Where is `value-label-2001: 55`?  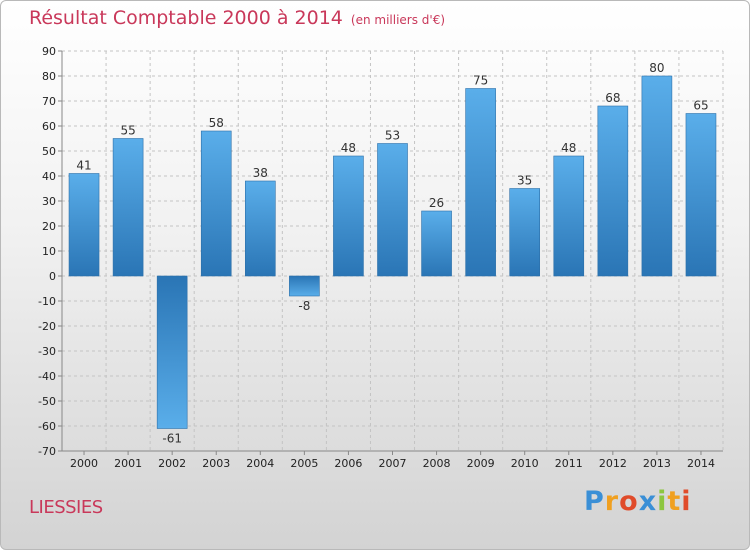 value-label-2001: 55 is located at coordinates (127, 131).